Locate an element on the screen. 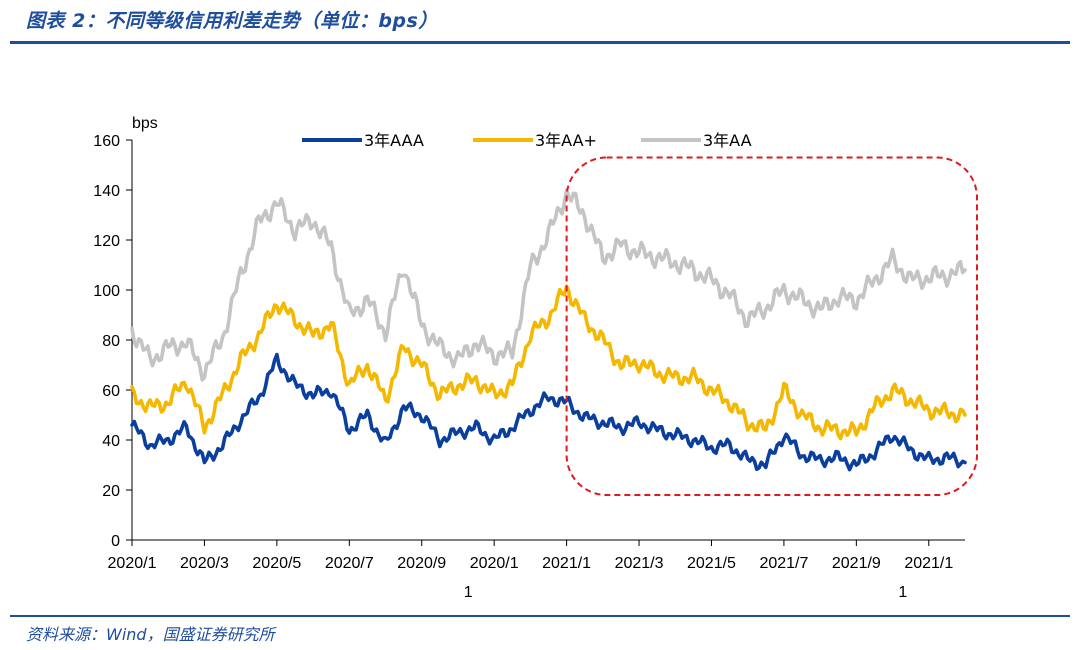  y-tick-label: 100 is located at coordinates (106, 291).